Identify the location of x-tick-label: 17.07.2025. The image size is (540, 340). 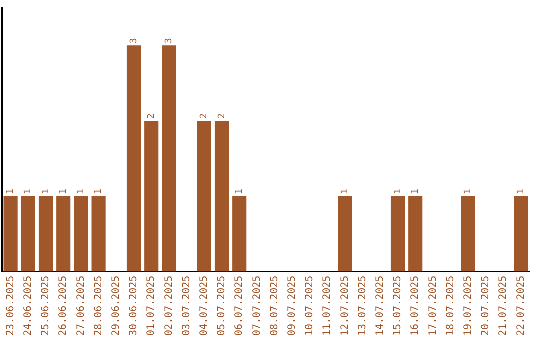
(433, 306).